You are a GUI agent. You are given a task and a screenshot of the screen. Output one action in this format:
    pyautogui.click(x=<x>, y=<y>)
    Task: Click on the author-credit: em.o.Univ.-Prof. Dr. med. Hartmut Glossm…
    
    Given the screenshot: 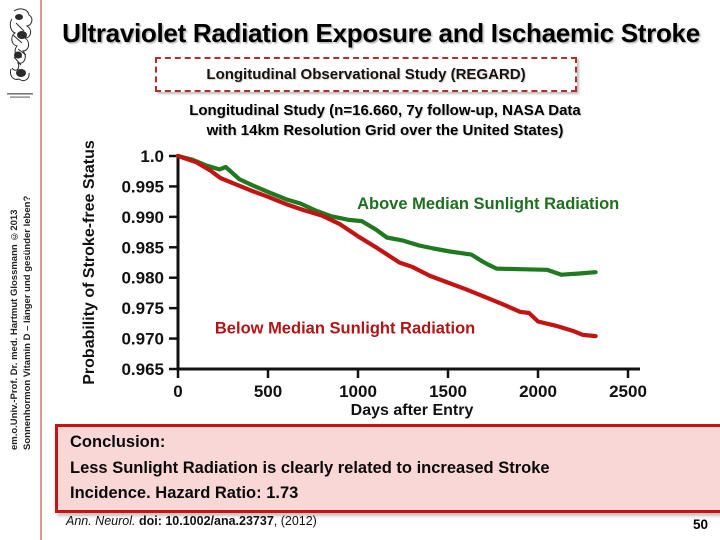 What is the action you would take?
    pyautogui.click(x=22, y=277)
    